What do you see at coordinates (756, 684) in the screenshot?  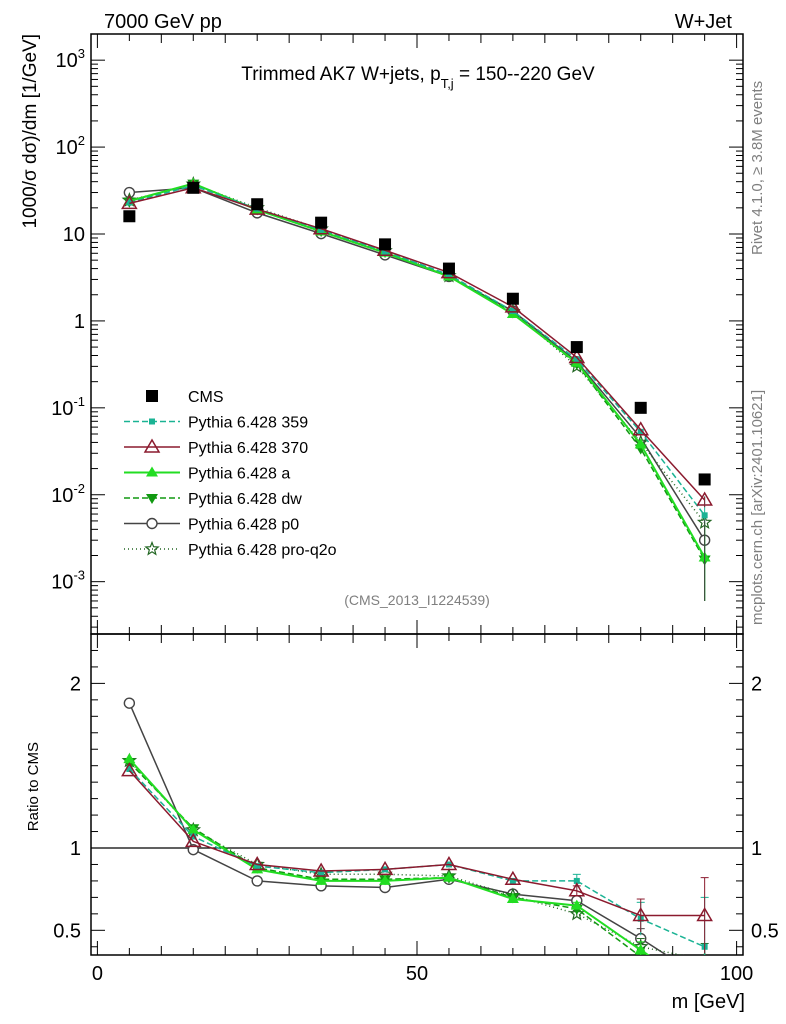 I see `ratio-y-tick-label-right: 2` at bounding box center [756, 684].